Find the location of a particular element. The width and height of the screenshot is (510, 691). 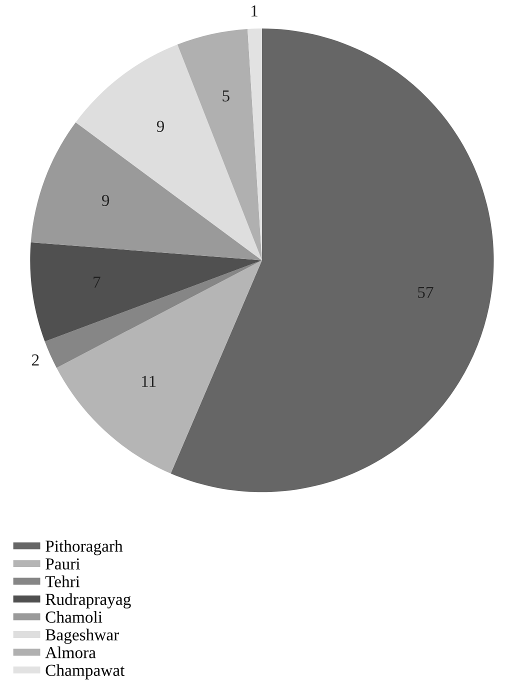

legend-label: Pauri is located at coordinates (63, 564).